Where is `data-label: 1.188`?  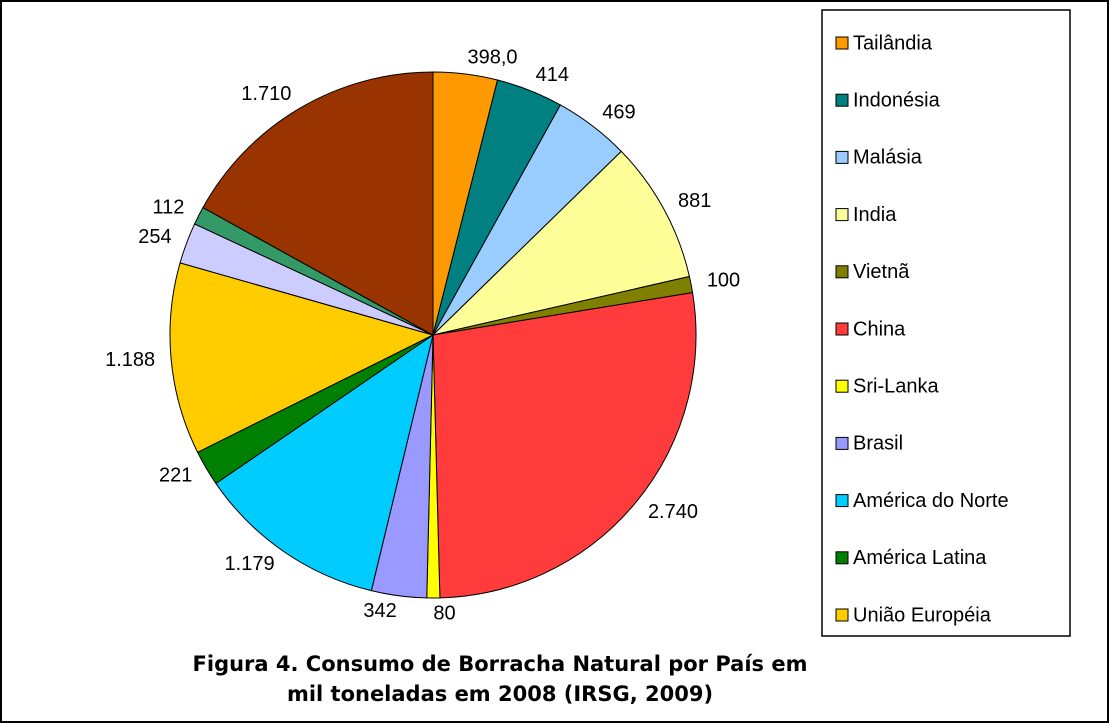
data-label: 1.188 is located at coordinates (130, 360).